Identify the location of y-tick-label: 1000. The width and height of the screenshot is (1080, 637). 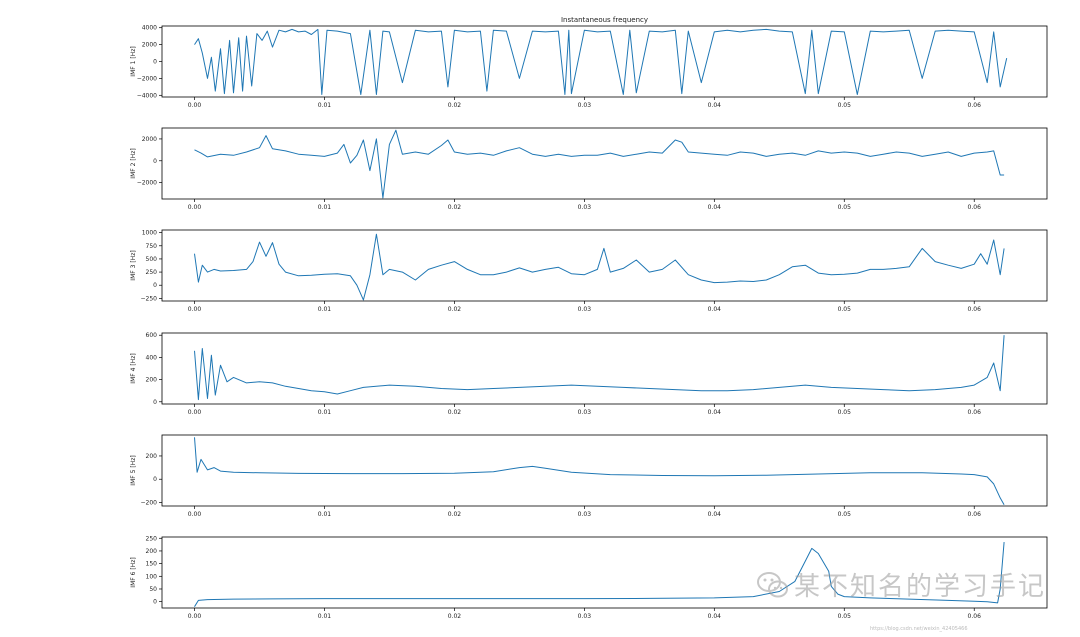
(149, 233).